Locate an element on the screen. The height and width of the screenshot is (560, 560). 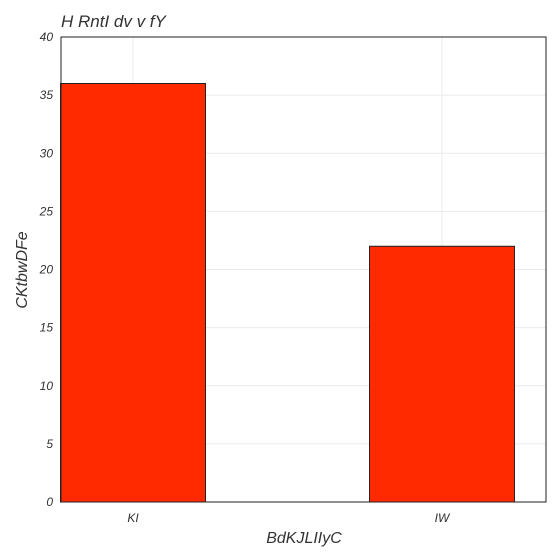
y-tick-label: 40 is located at coordinates (47, 37).